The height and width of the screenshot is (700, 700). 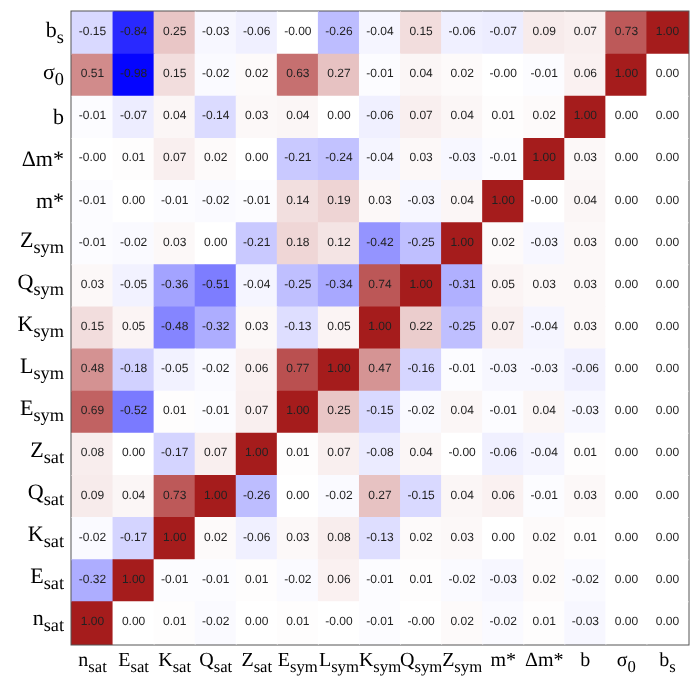 I want to click on x-tick-label: K$_{sat}$, so click(x=175, y=665).